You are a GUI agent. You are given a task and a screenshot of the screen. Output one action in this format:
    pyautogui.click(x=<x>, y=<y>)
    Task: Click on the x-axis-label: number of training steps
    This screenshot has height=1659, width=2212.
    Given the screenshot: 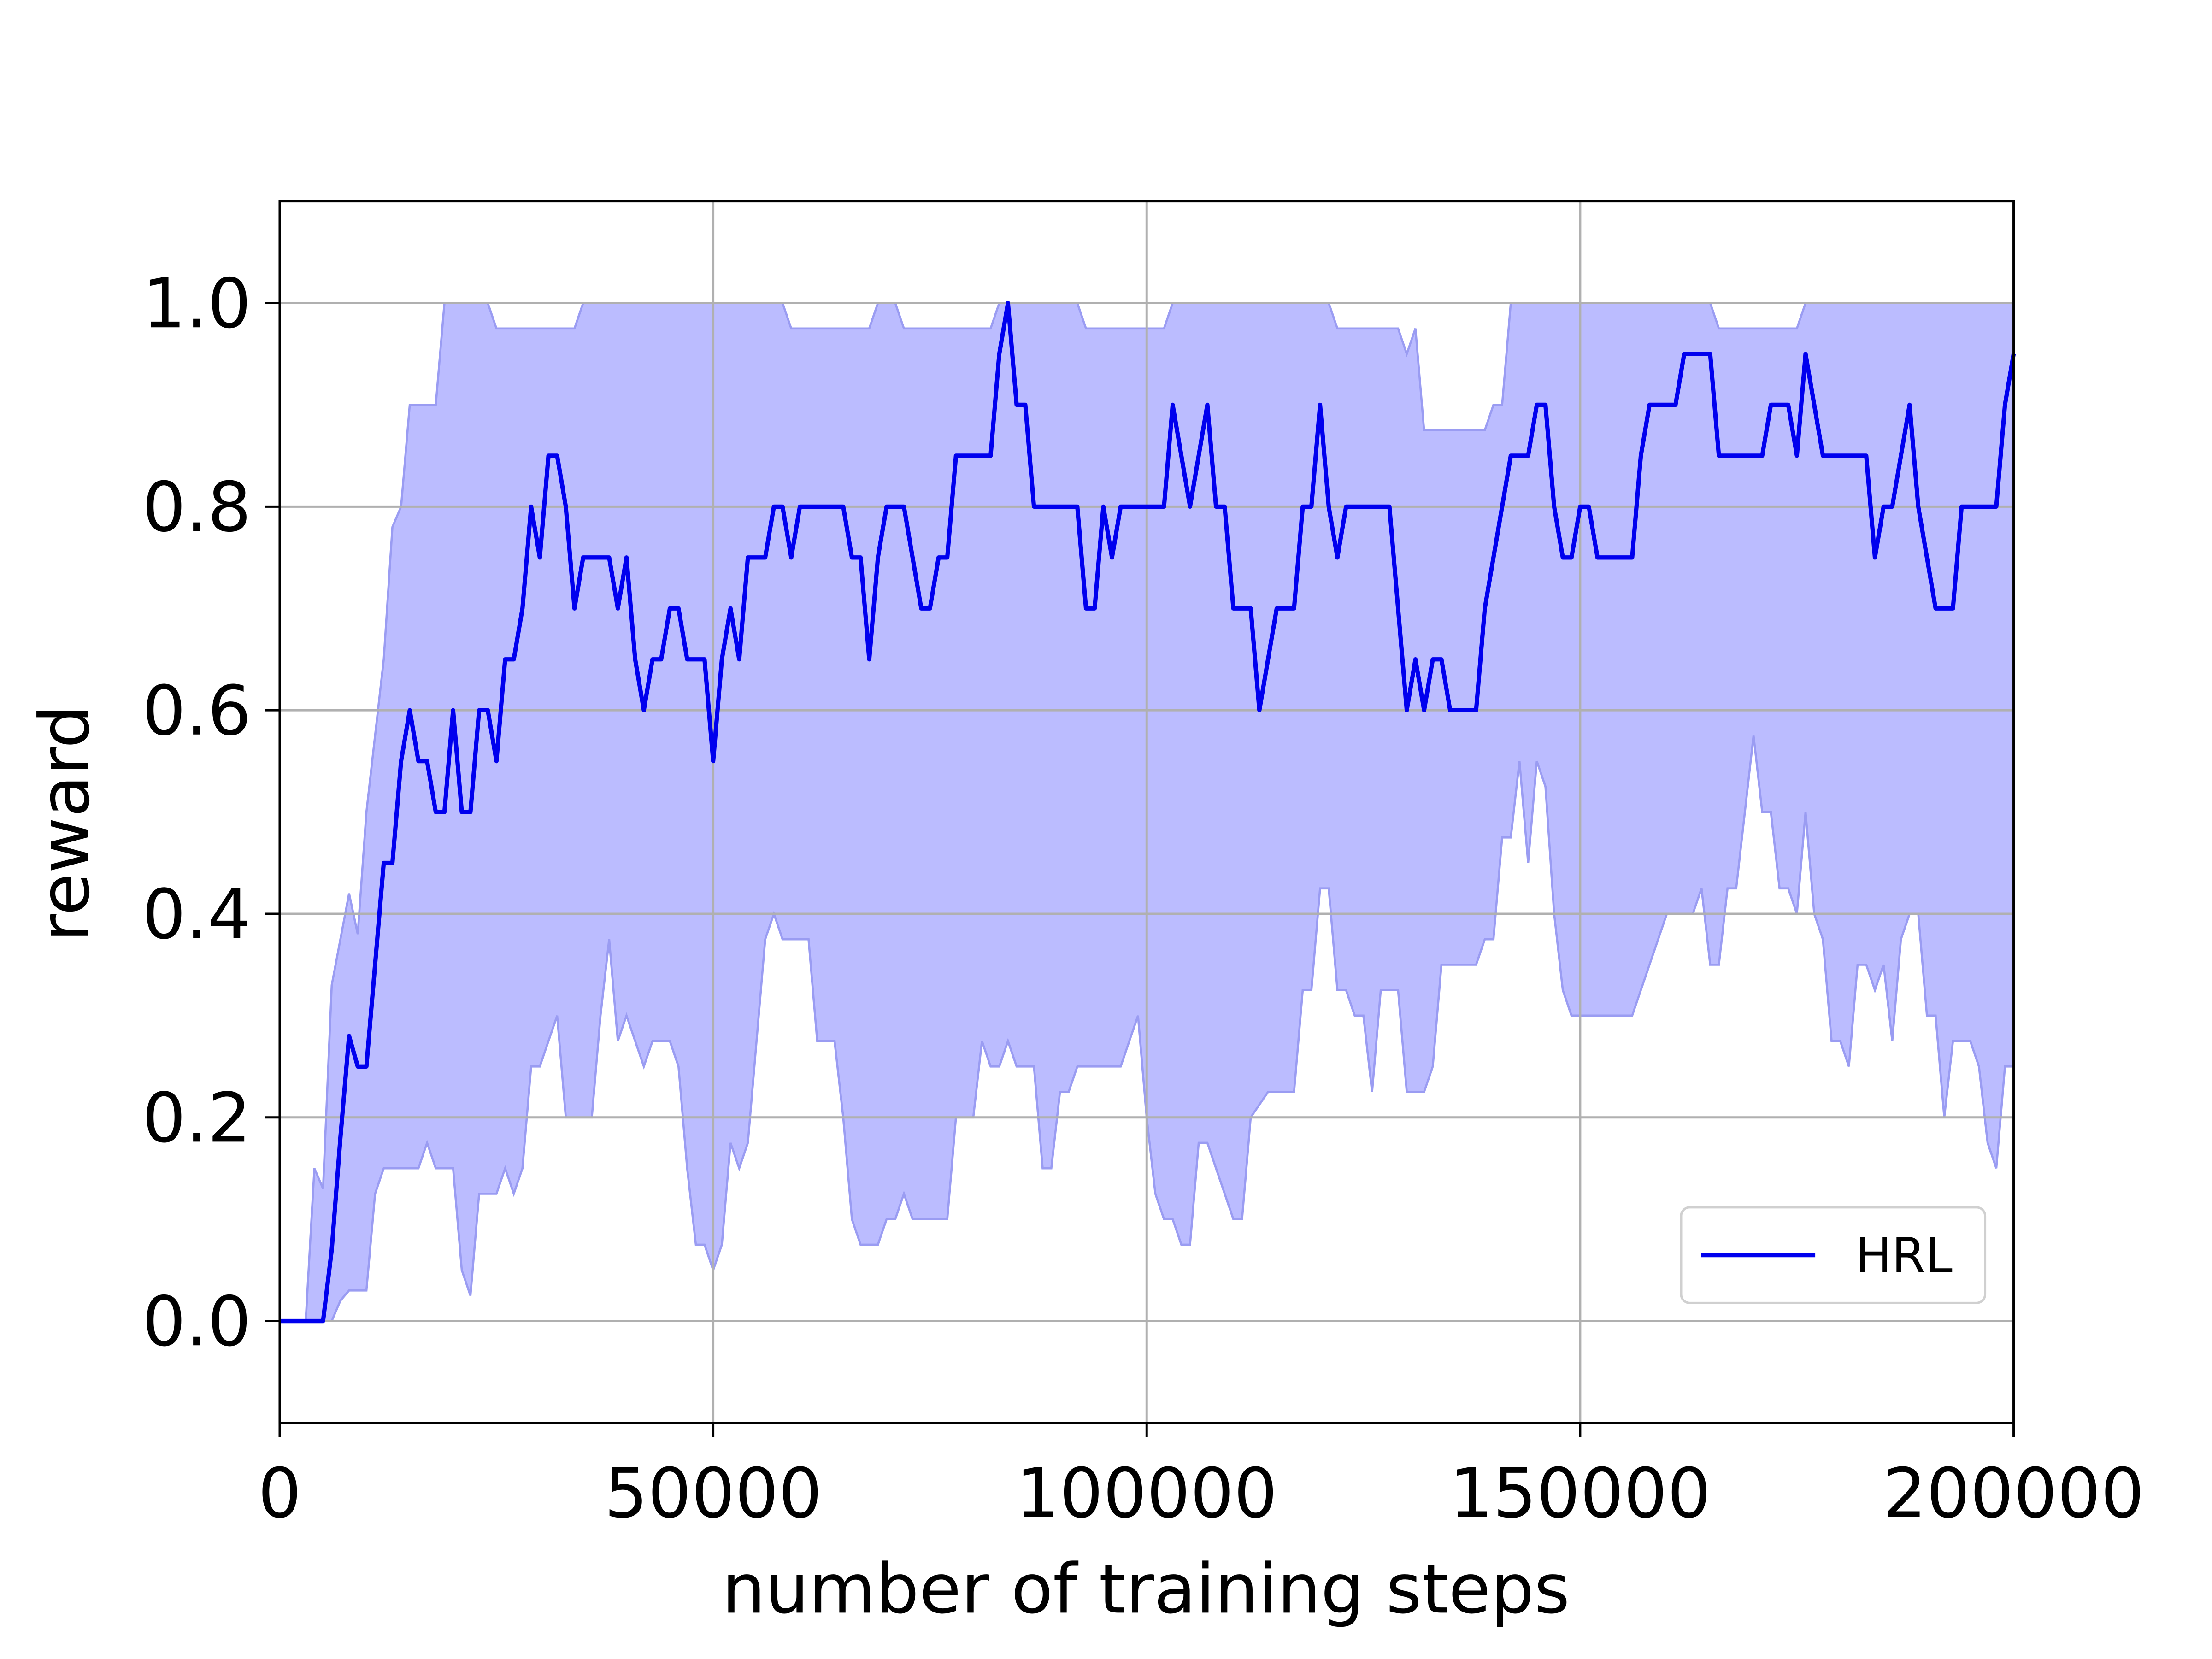 What is the action you would take?
    pyautogui.click(x=1146, y=1589)
    